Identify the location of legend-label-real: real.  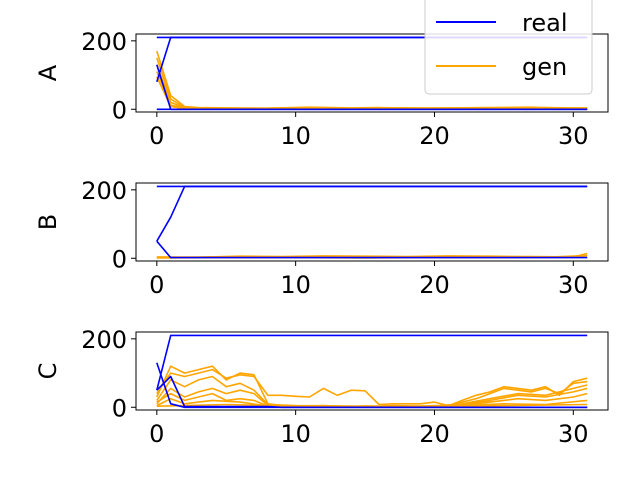
(544, 23).